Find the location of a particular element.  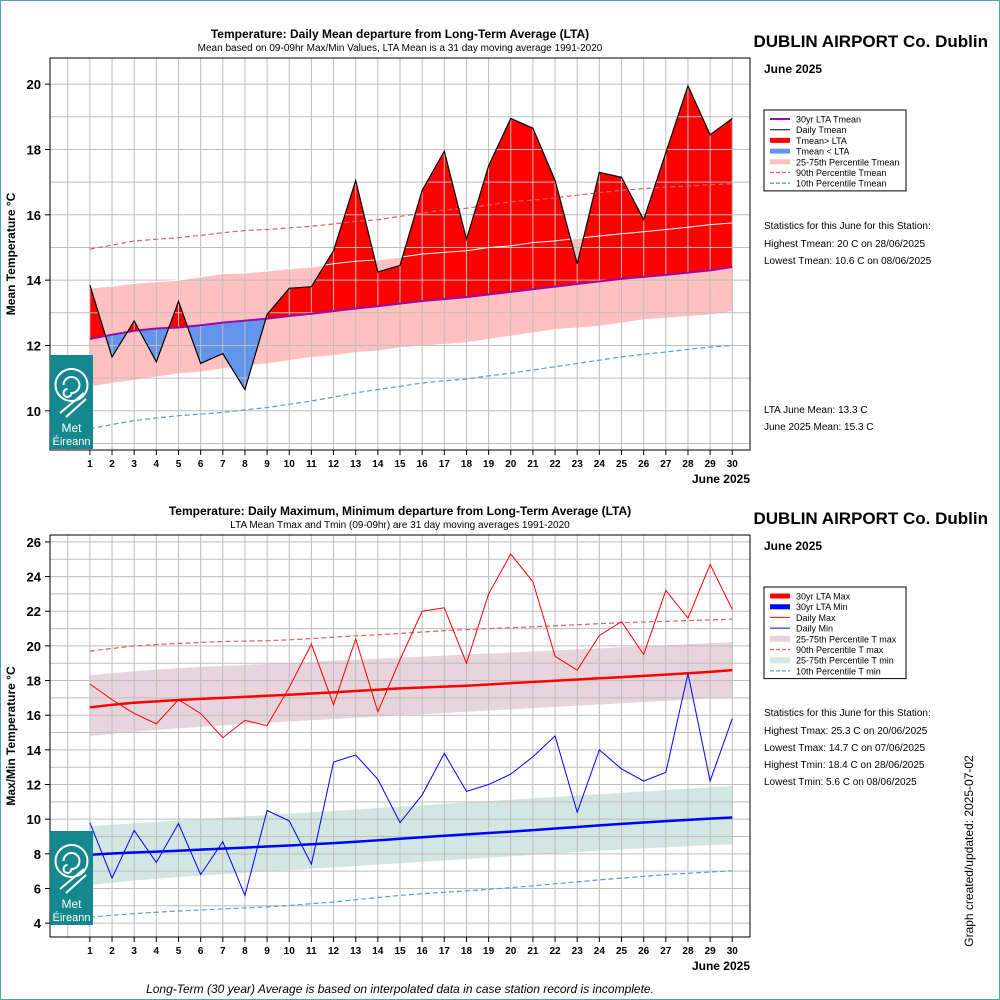

legend-label: 90th Percentile T max is located at coordinates (840, 650).